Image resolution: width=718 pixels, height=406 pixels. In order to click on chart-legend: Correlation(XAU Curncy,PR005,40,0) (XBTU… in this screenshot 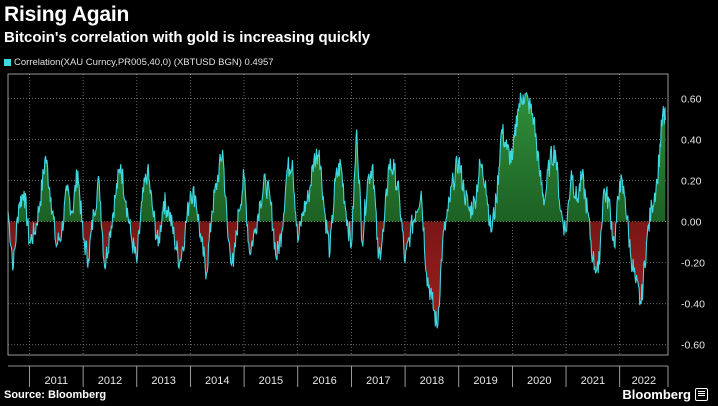, I will do `click(139, 62)`.